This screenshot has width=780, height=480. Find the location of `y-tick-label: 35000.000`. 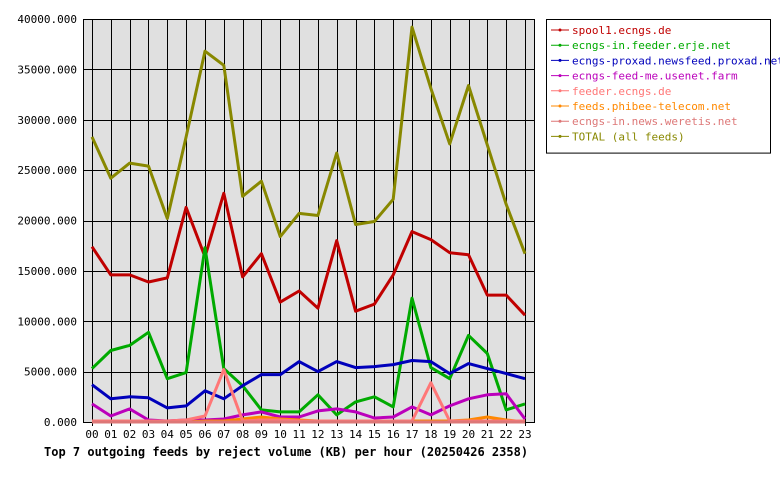

y-tick-label: 35000.000 is located at coordinates (47, 69).